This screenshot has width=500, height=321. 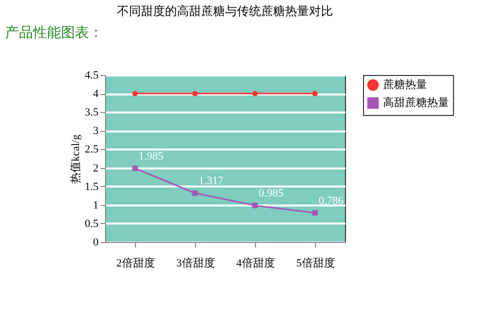 I want to click on x-tick-label: 3倍甜度, so click(x=195, y=263).